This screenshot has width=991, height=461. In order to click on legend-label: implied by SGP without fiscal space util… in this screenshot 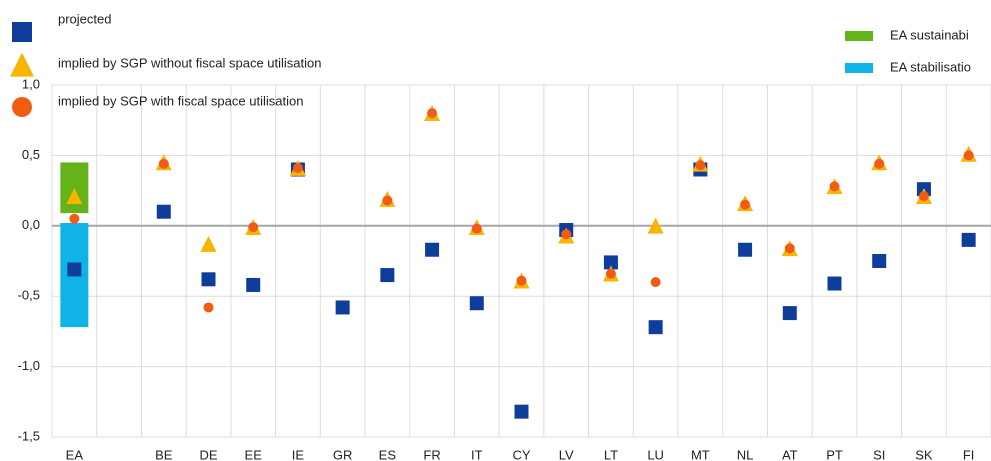, I will do `click(190, 62)`.